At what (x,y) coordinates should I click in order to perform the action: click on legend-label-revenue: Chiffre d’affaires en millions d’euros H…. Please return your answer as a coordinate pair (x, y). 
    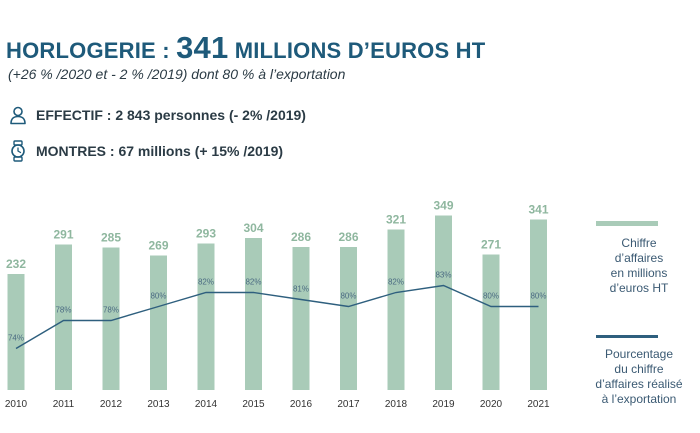
    Looking at the image, I should click on (639, 265).